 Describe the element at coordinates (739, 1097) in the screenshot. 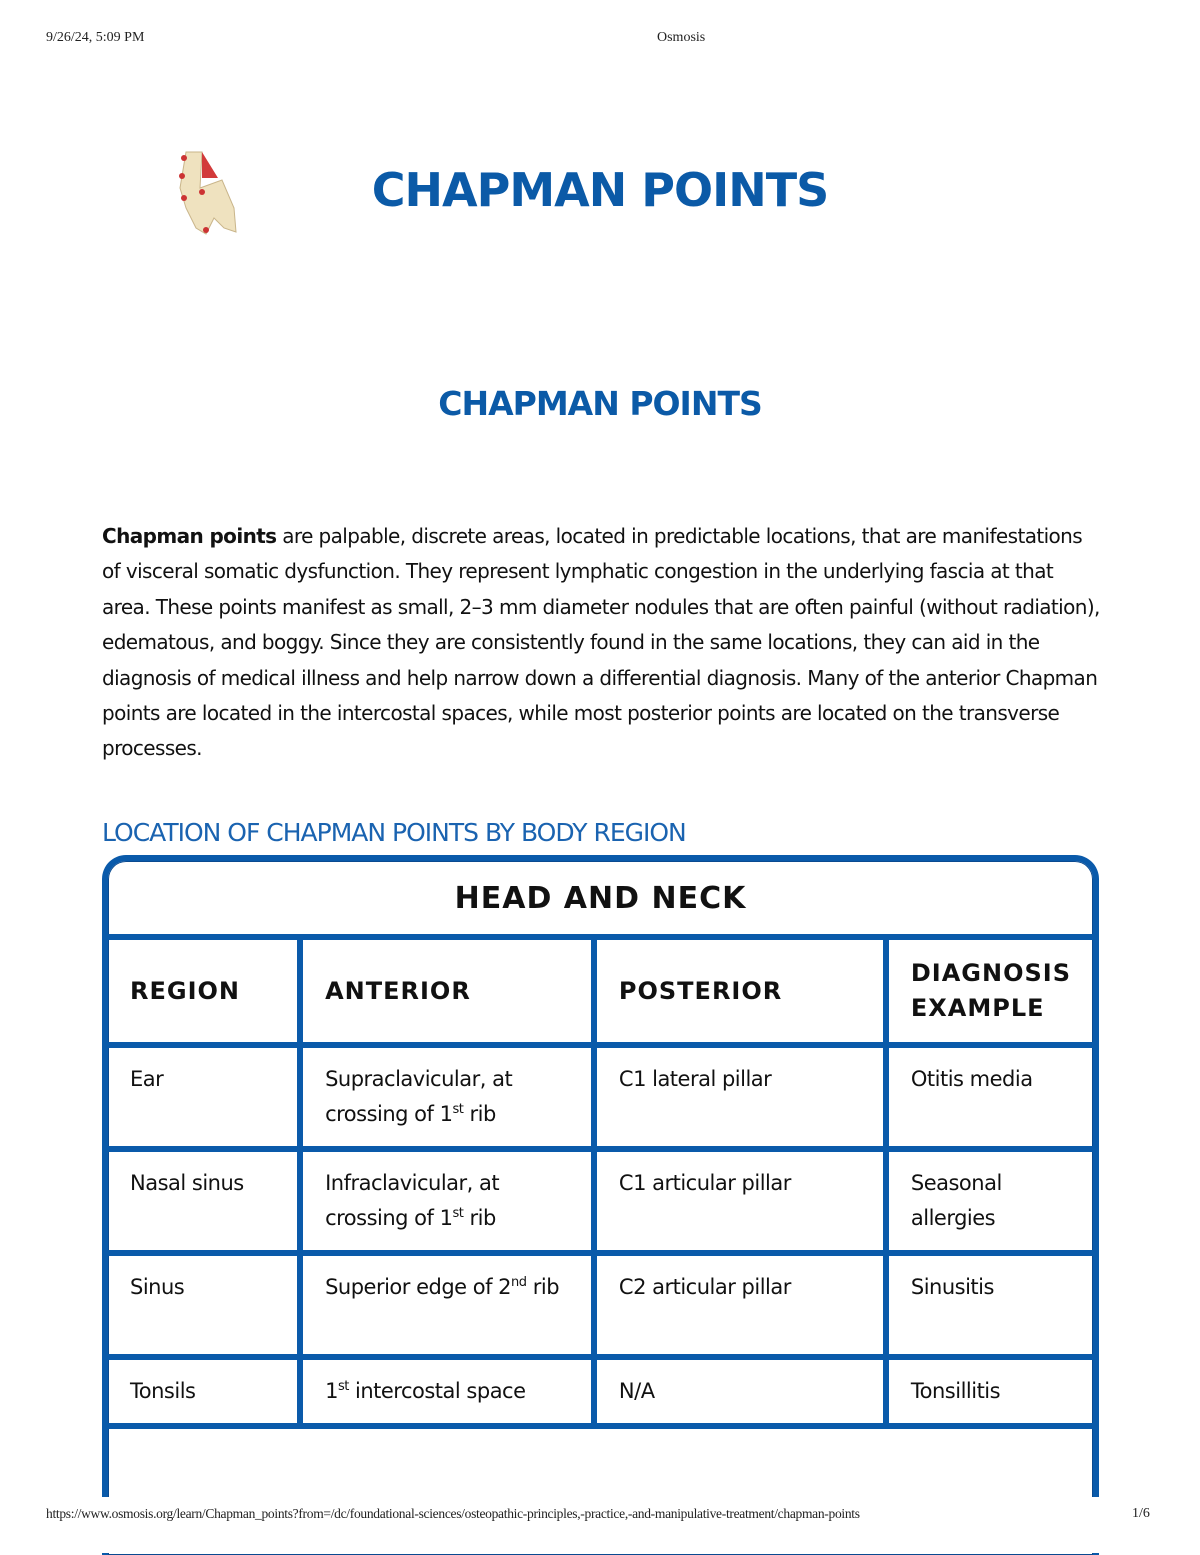

I see `cell-posterior: C1 lateral pillar` at that location.